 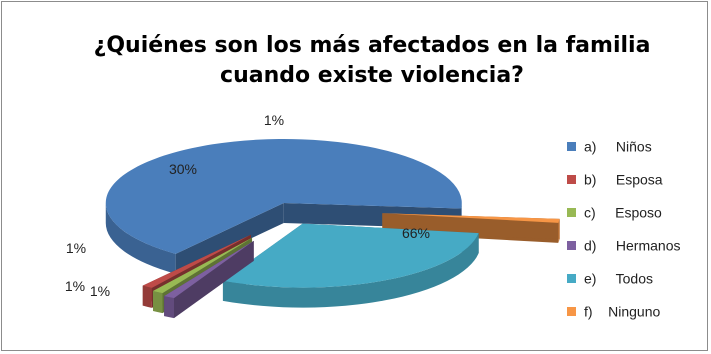 I want to click on data-label-4: 30%, so click(x=183, y=169).